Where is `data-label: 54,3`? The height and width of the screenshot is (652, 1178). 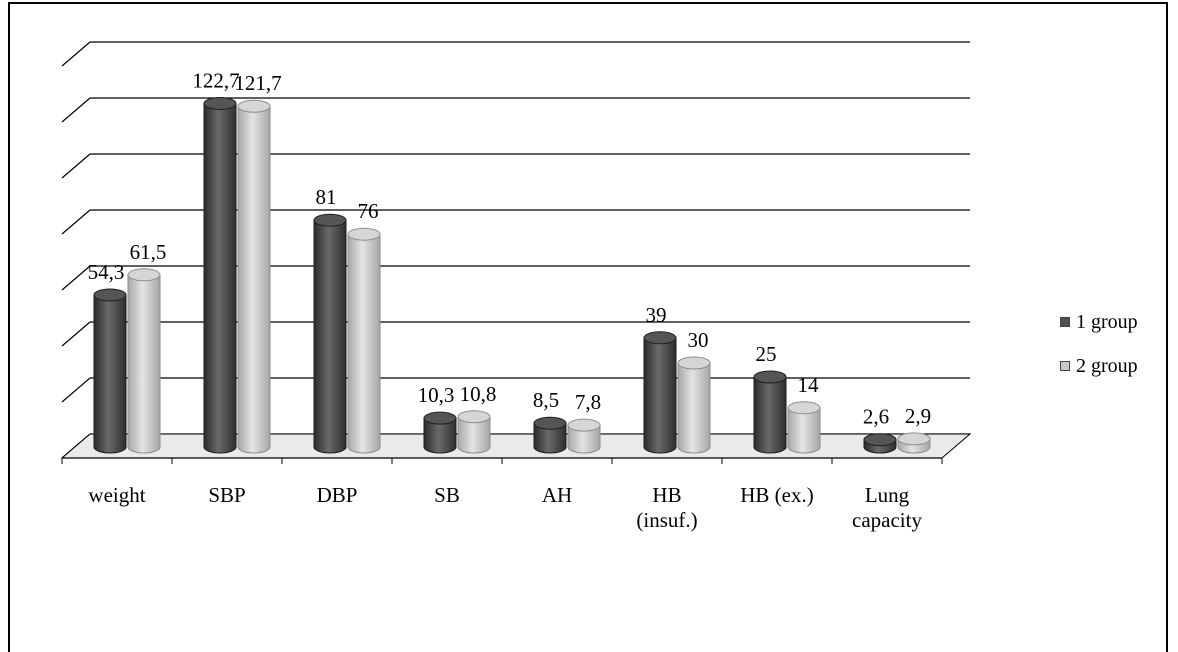 data-label: 54,3 is located at coordinates (106, 272).